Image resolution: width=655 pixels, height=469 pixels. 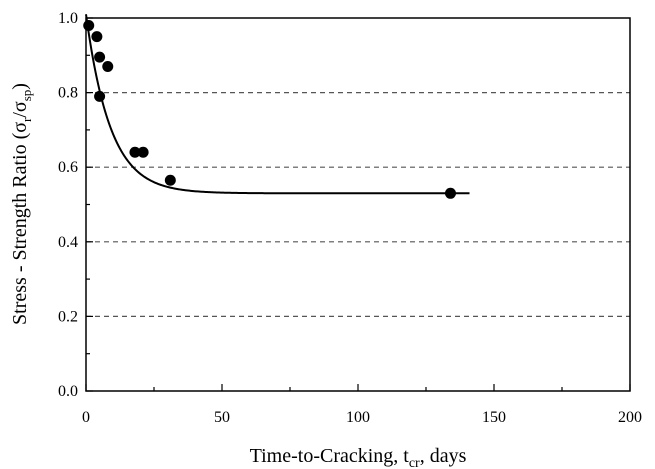 What do you see at coordinates (222, 417) in the screenshot?
I see `x-tick-label: 50` at bounding box center [222, 417].